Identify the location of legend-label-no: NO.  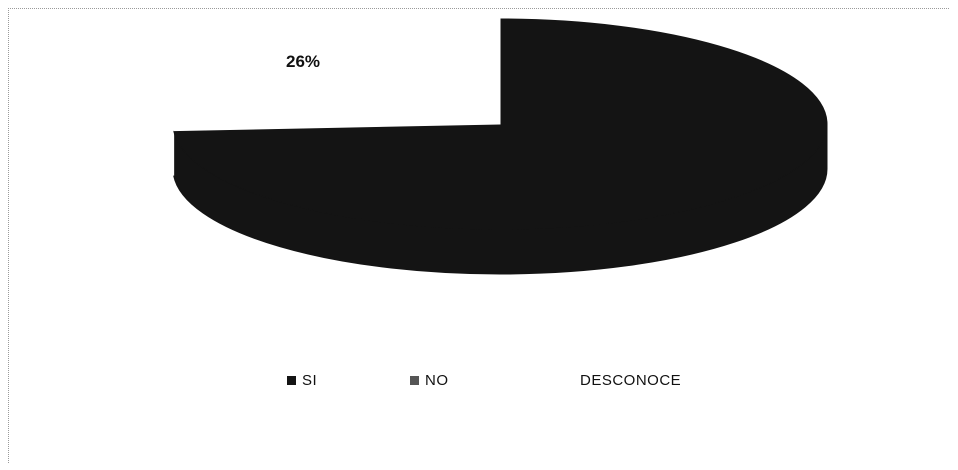
(437, 380).